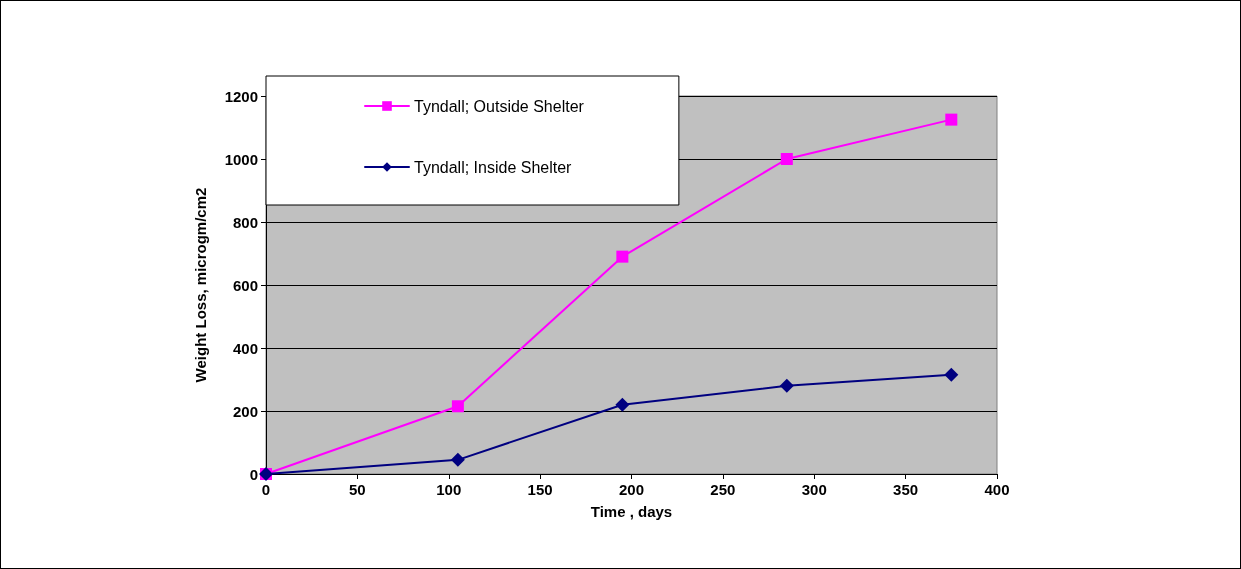 This screenshot has height=569, width=1241. I want to click on y-tick-label: 1000, so click(241, 159).